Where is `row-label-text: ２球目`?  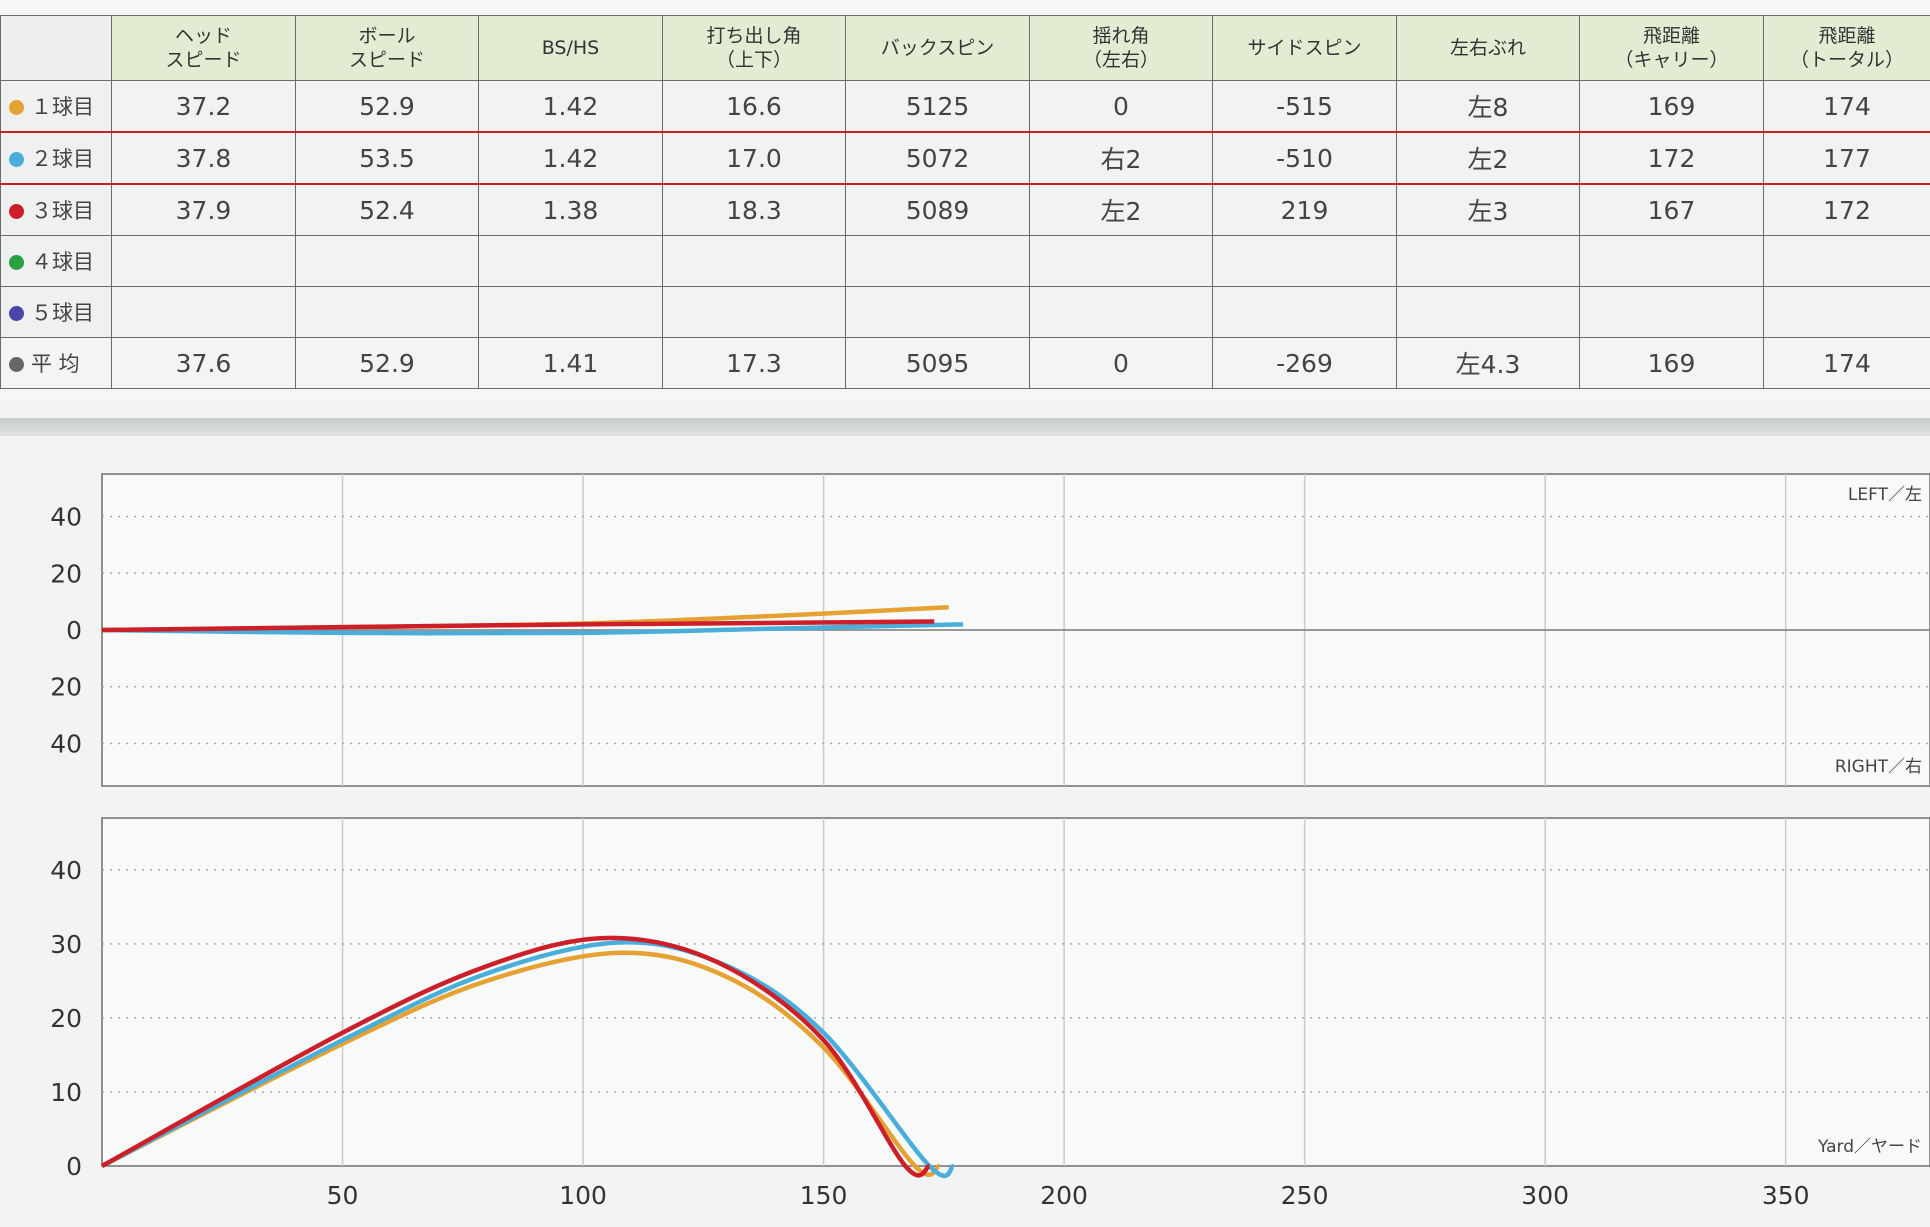
row-label-text: ２球目 is located at coordinates (62, 159).